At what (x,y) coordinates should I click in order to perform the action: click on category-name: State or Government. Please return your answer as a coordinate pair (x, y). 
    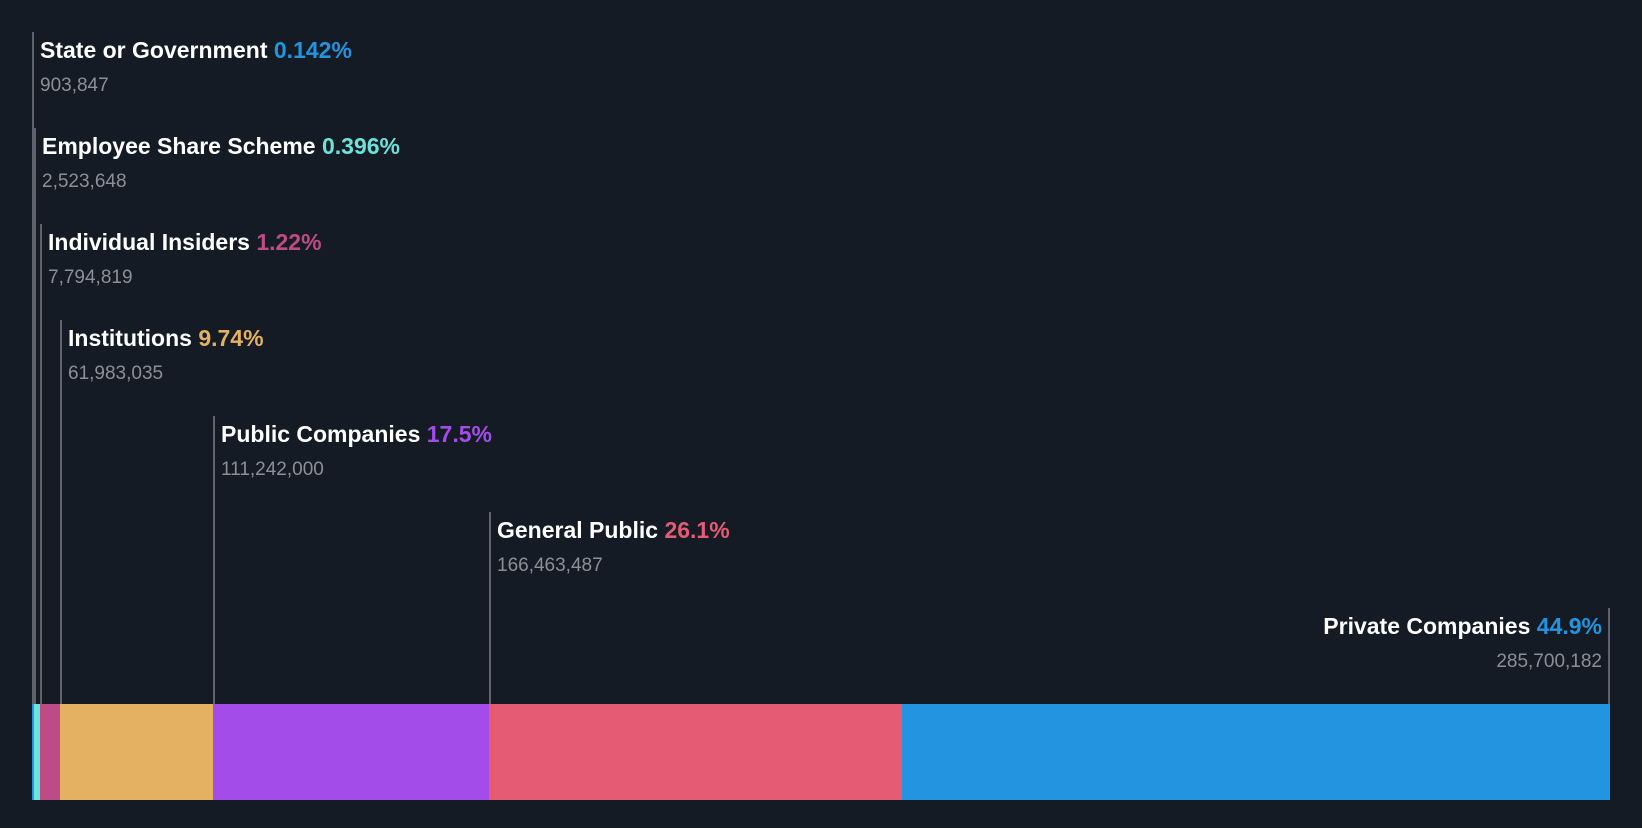
    Looking at the image, I should click on (154, 50).